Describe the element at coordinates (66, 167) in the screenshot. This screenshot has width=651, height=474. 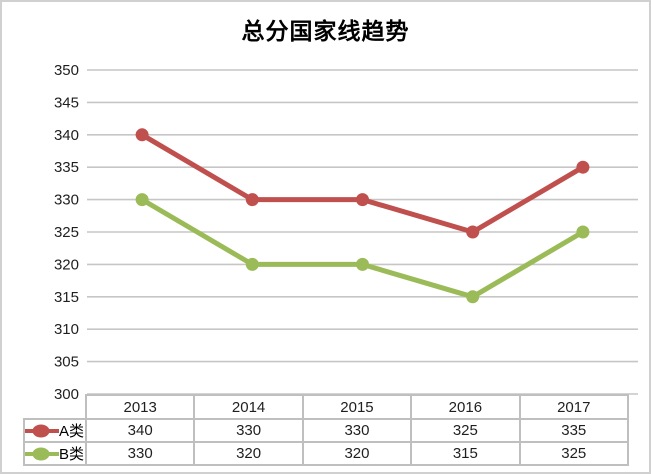
I see `y-axis-label: 335` at that location.